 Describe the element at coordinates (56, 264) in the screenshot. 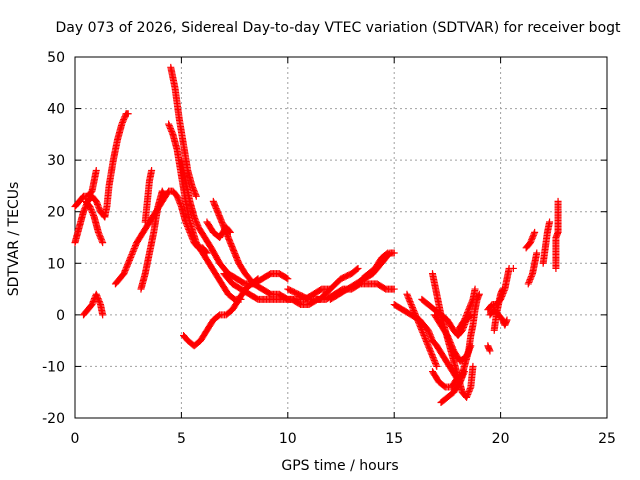

I see `y-tick-label: 10` at that location.